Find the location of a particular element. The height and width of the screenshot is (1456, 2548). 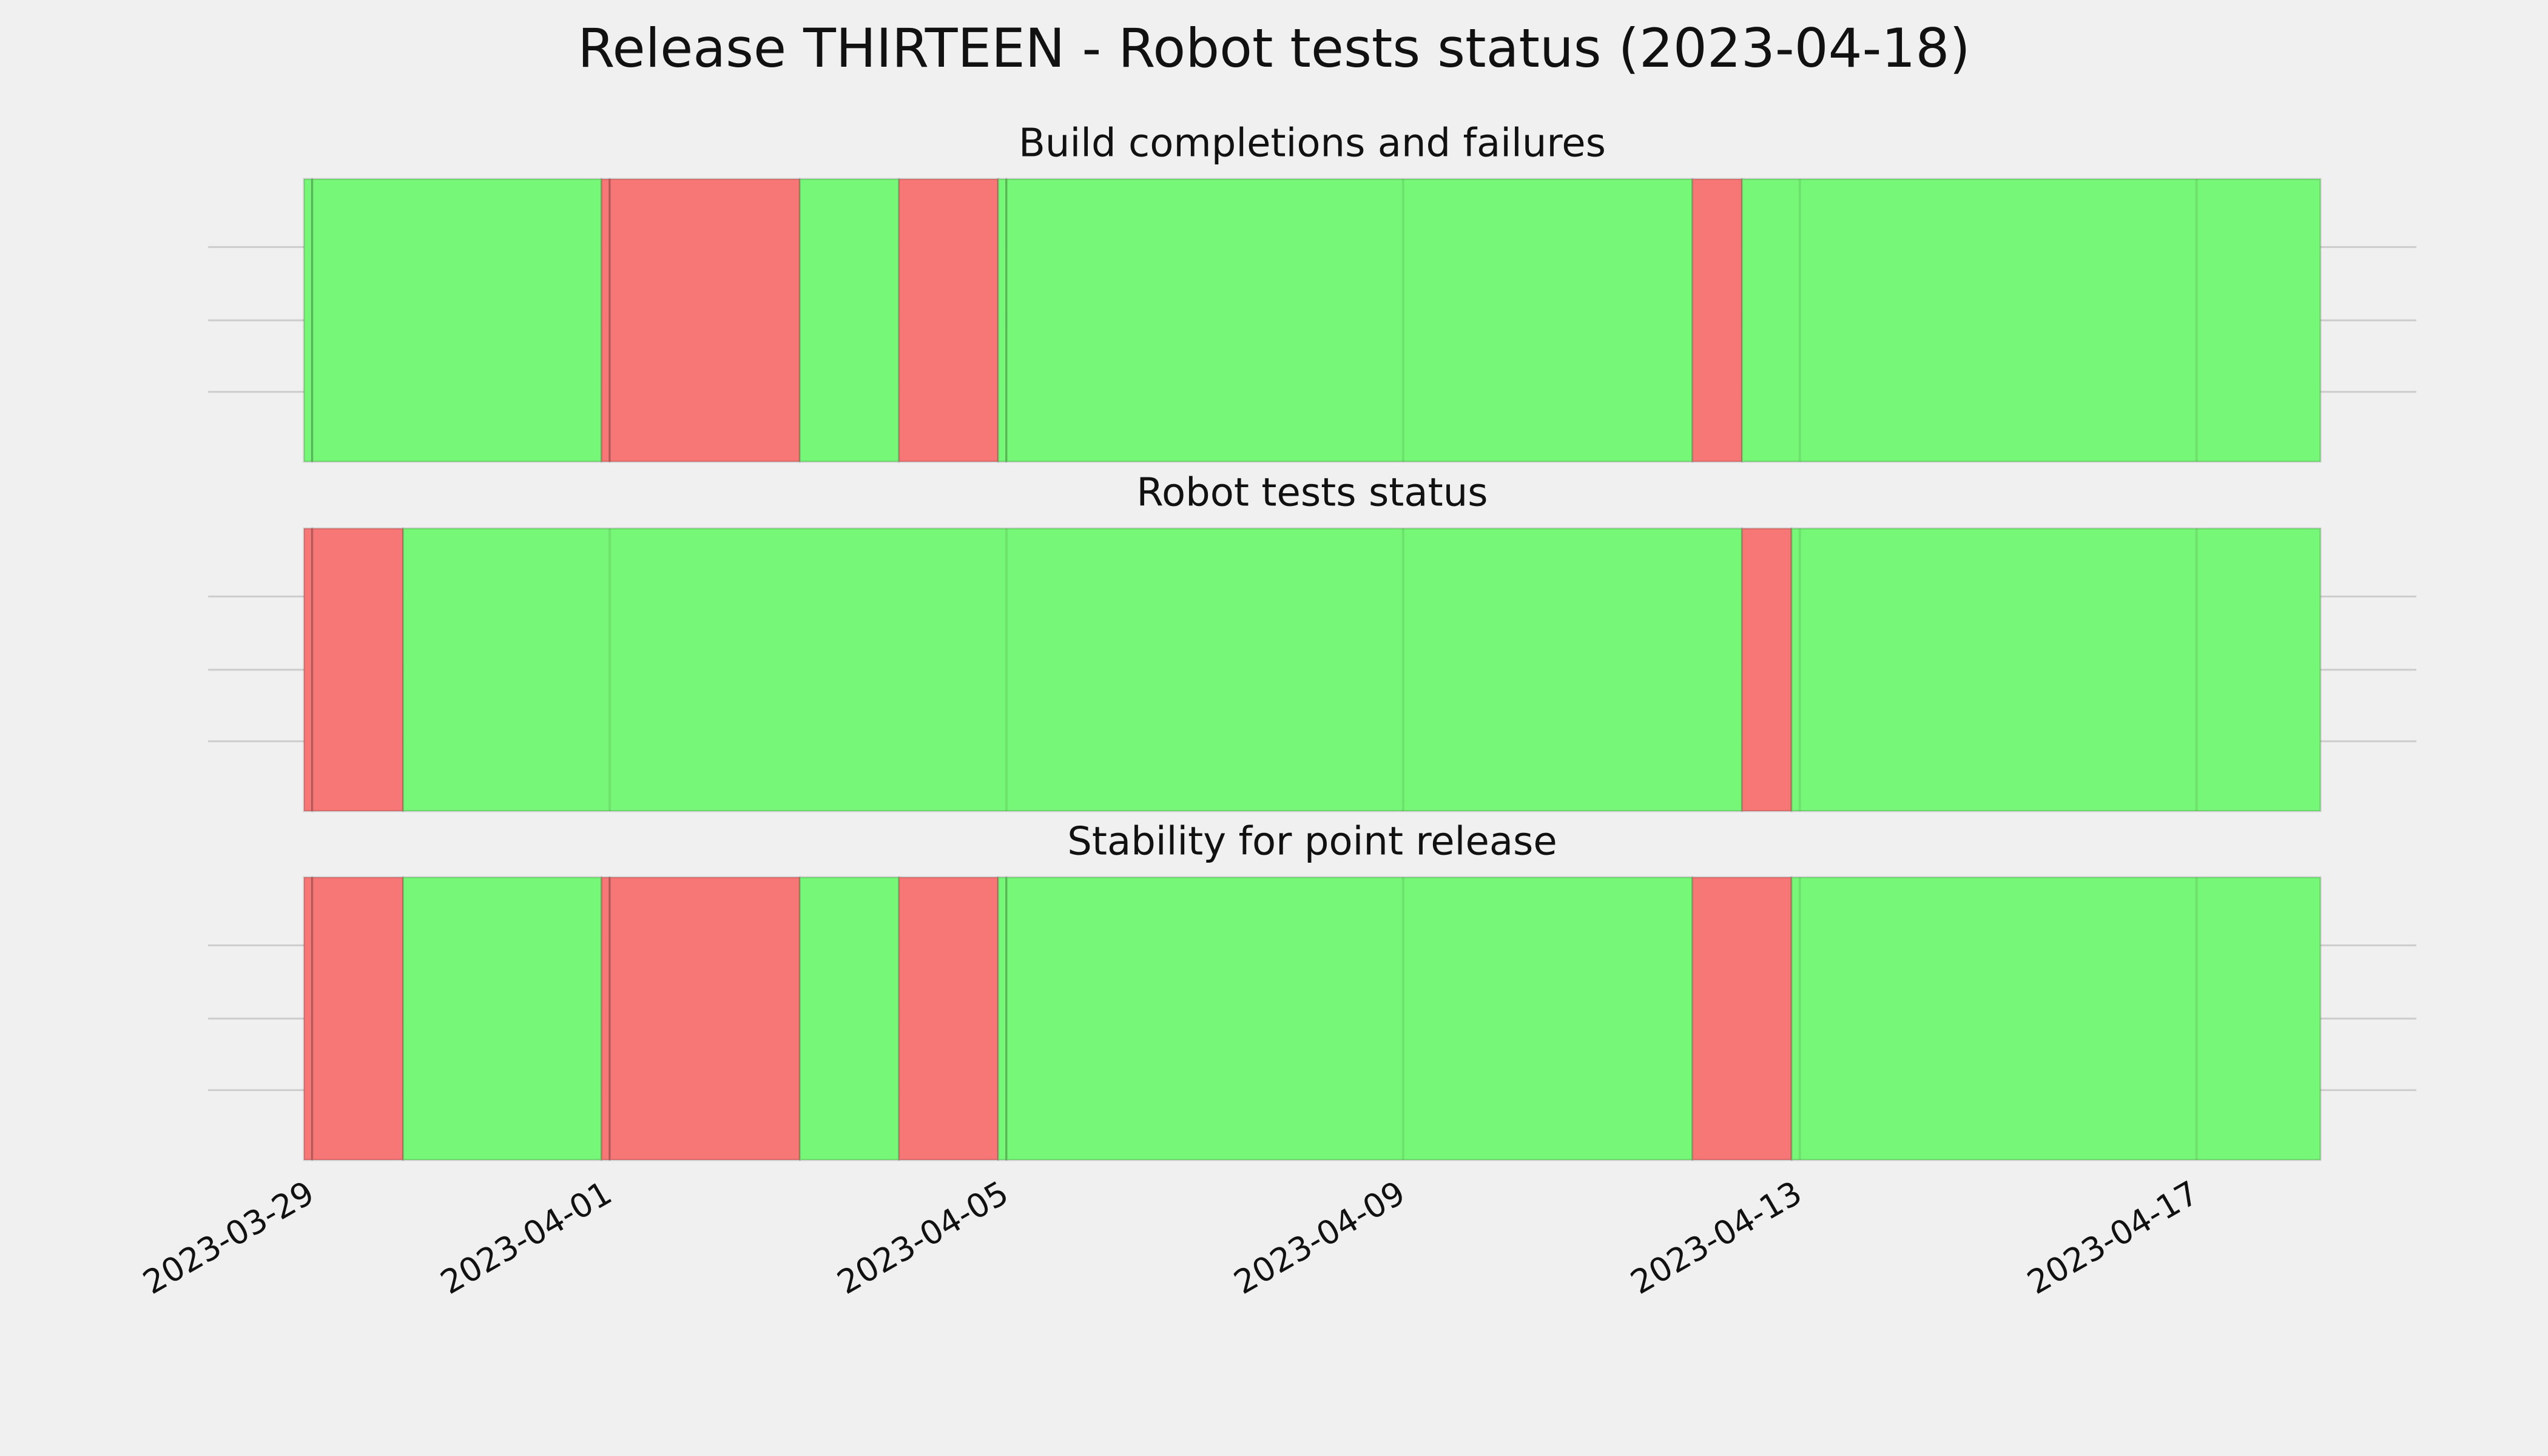

x-tick-label: 2023-03-29 is located at coordinates (228, 1237).